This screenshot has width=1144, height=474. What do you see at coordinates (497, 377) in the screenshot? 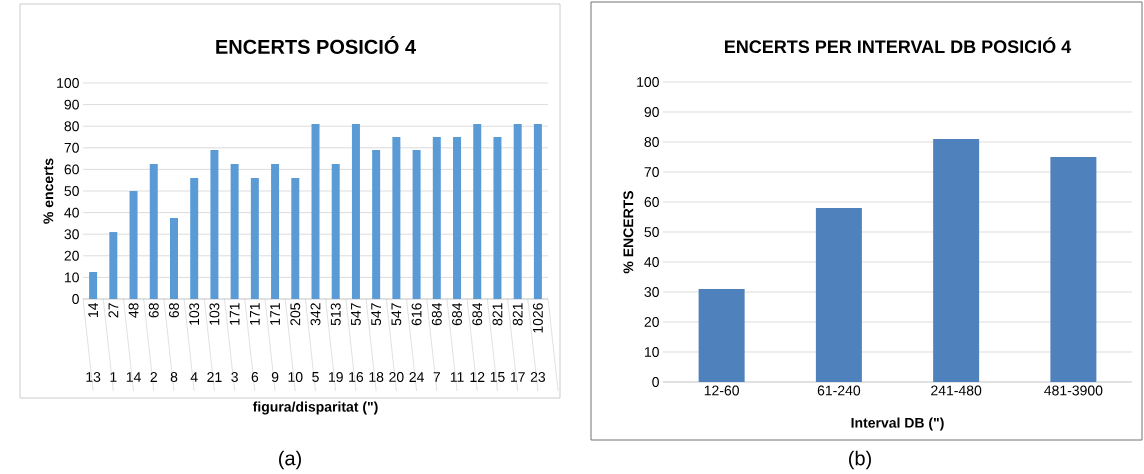
I see `text: 15` at bounding box center [497, 377].